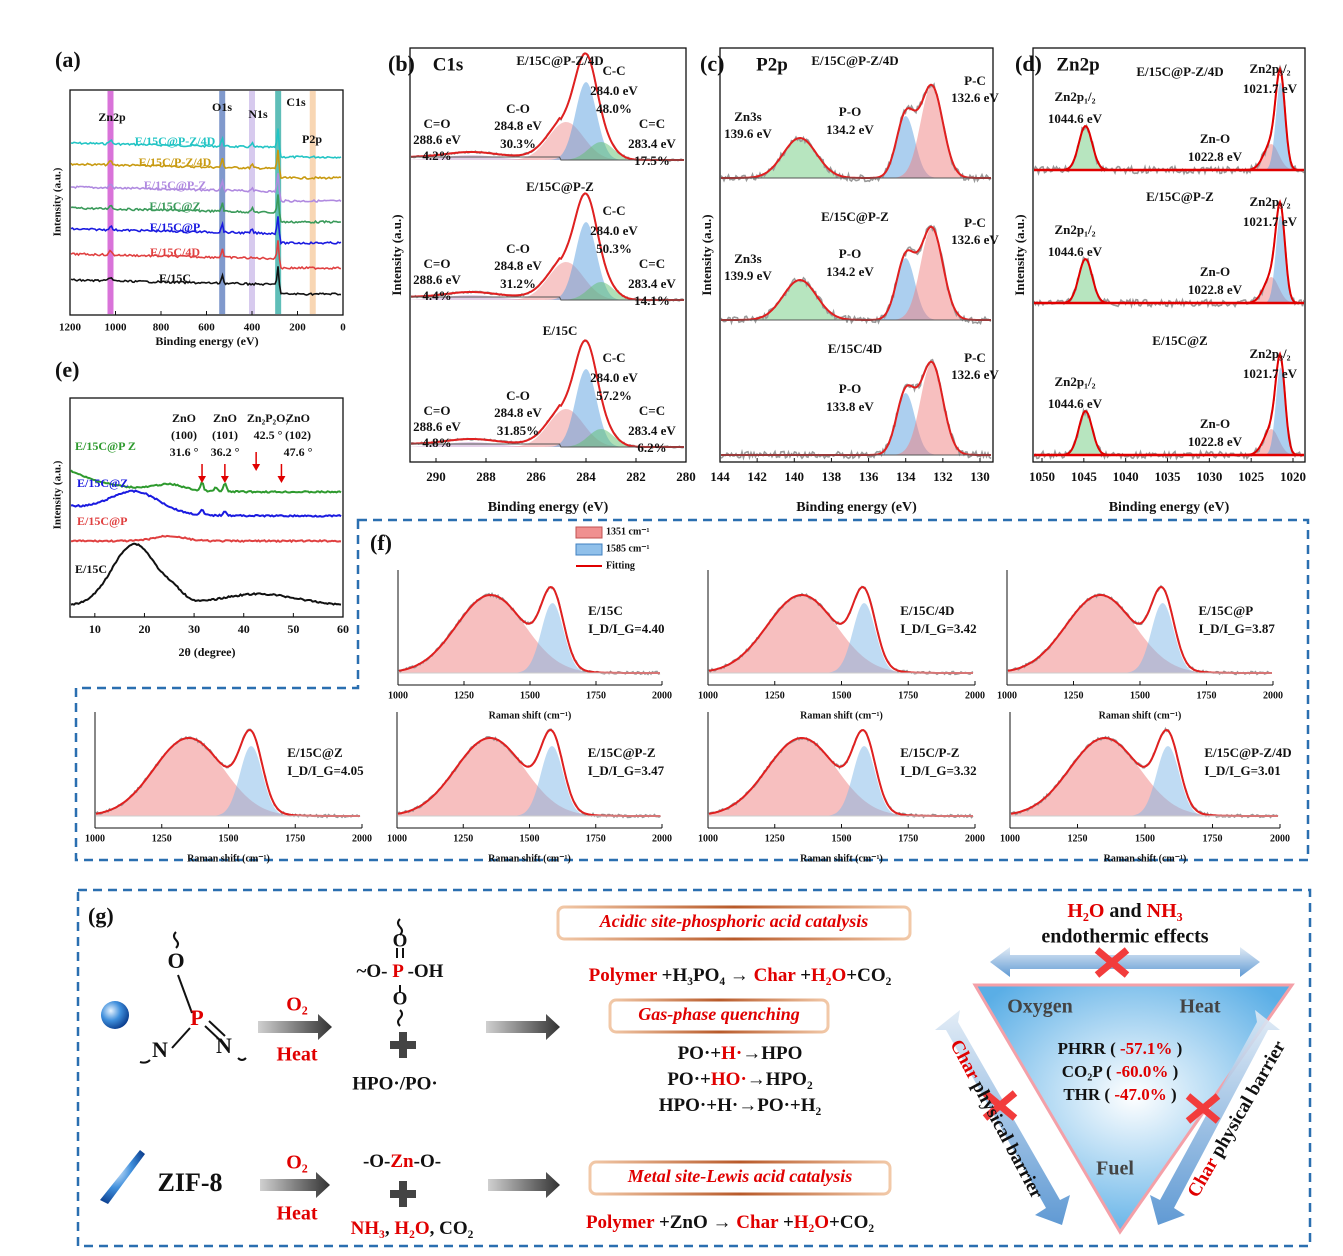 This screenshot has height=1256, width=1343. I want to click on text-part: -47.0%, so click(1140, 1094).